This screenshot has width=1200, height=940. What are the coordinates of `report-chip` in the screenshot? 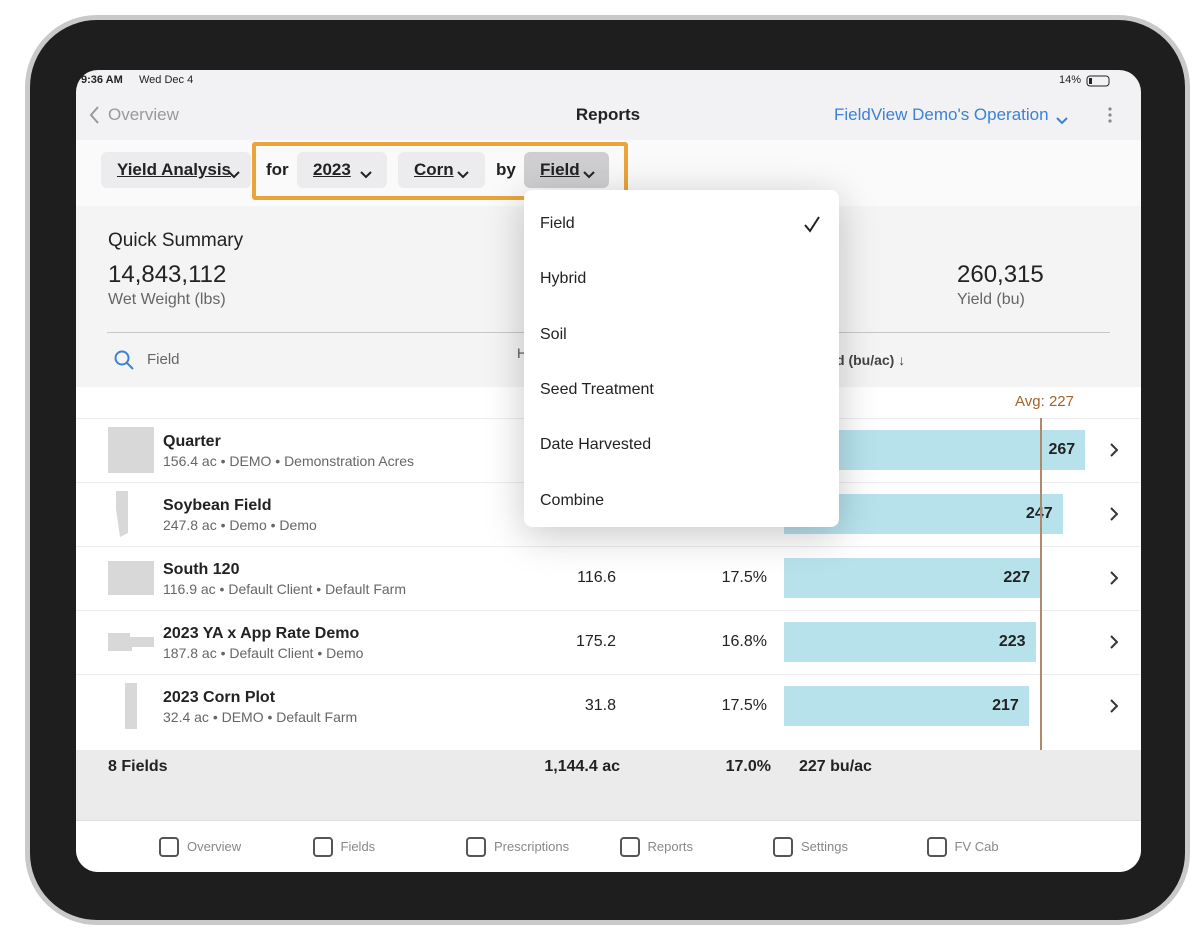 It's located at (176, 170).